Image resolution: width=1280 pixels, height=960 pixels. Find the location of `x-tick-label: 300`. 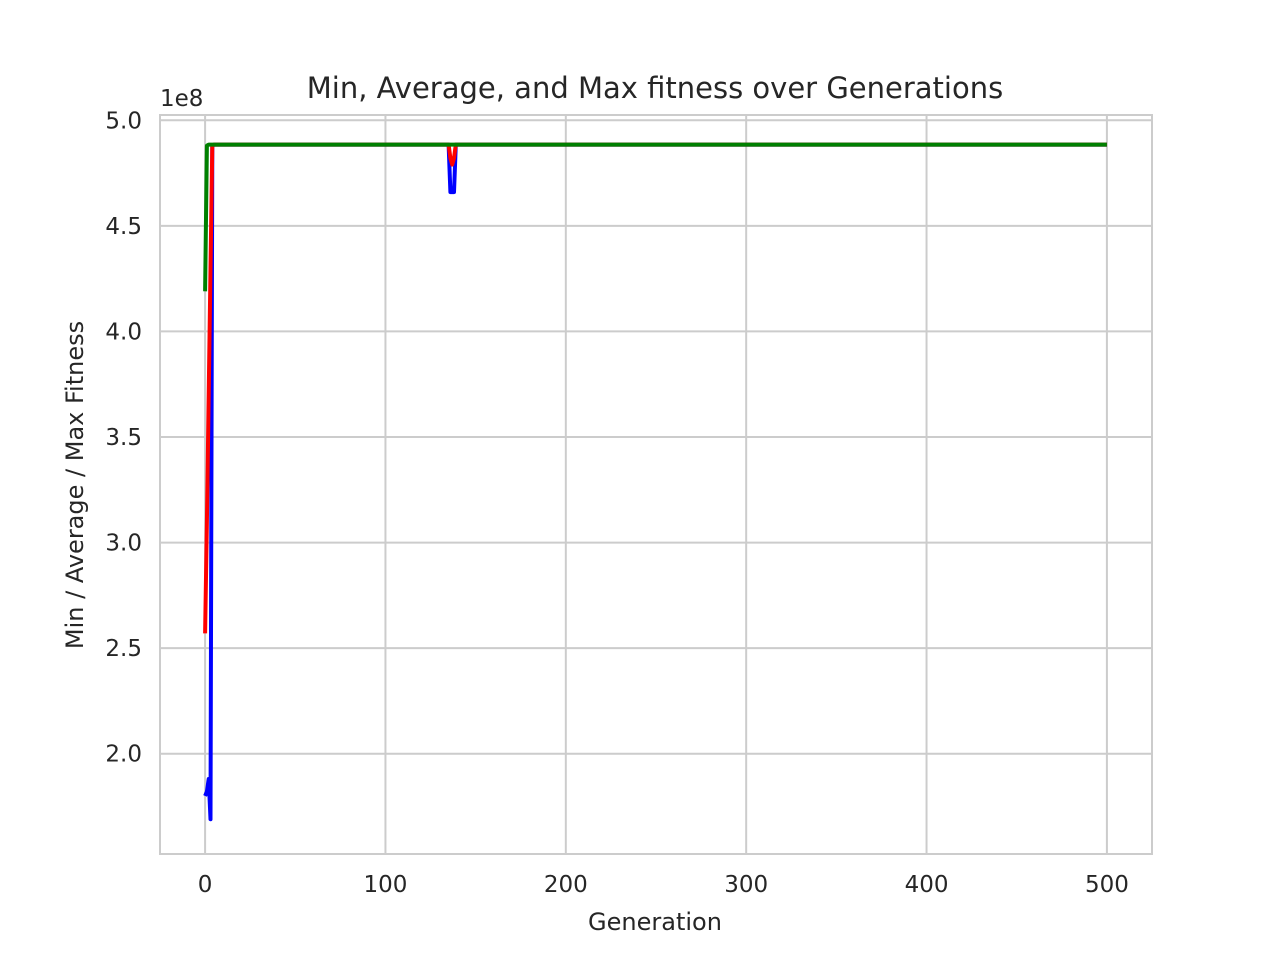

x-tick-label: 300 is located at coordinates (746, 885).